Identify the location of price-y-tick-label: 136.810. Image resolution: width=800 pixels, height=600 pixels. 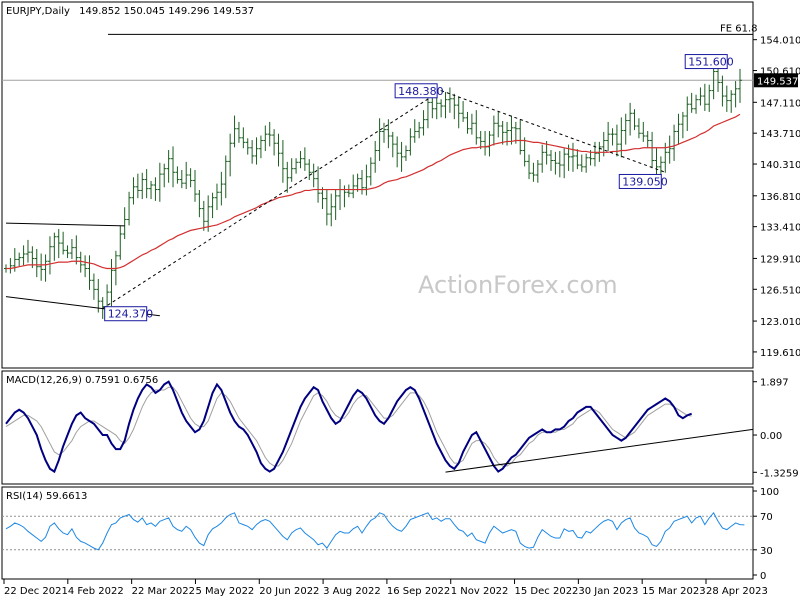
(780, 197).